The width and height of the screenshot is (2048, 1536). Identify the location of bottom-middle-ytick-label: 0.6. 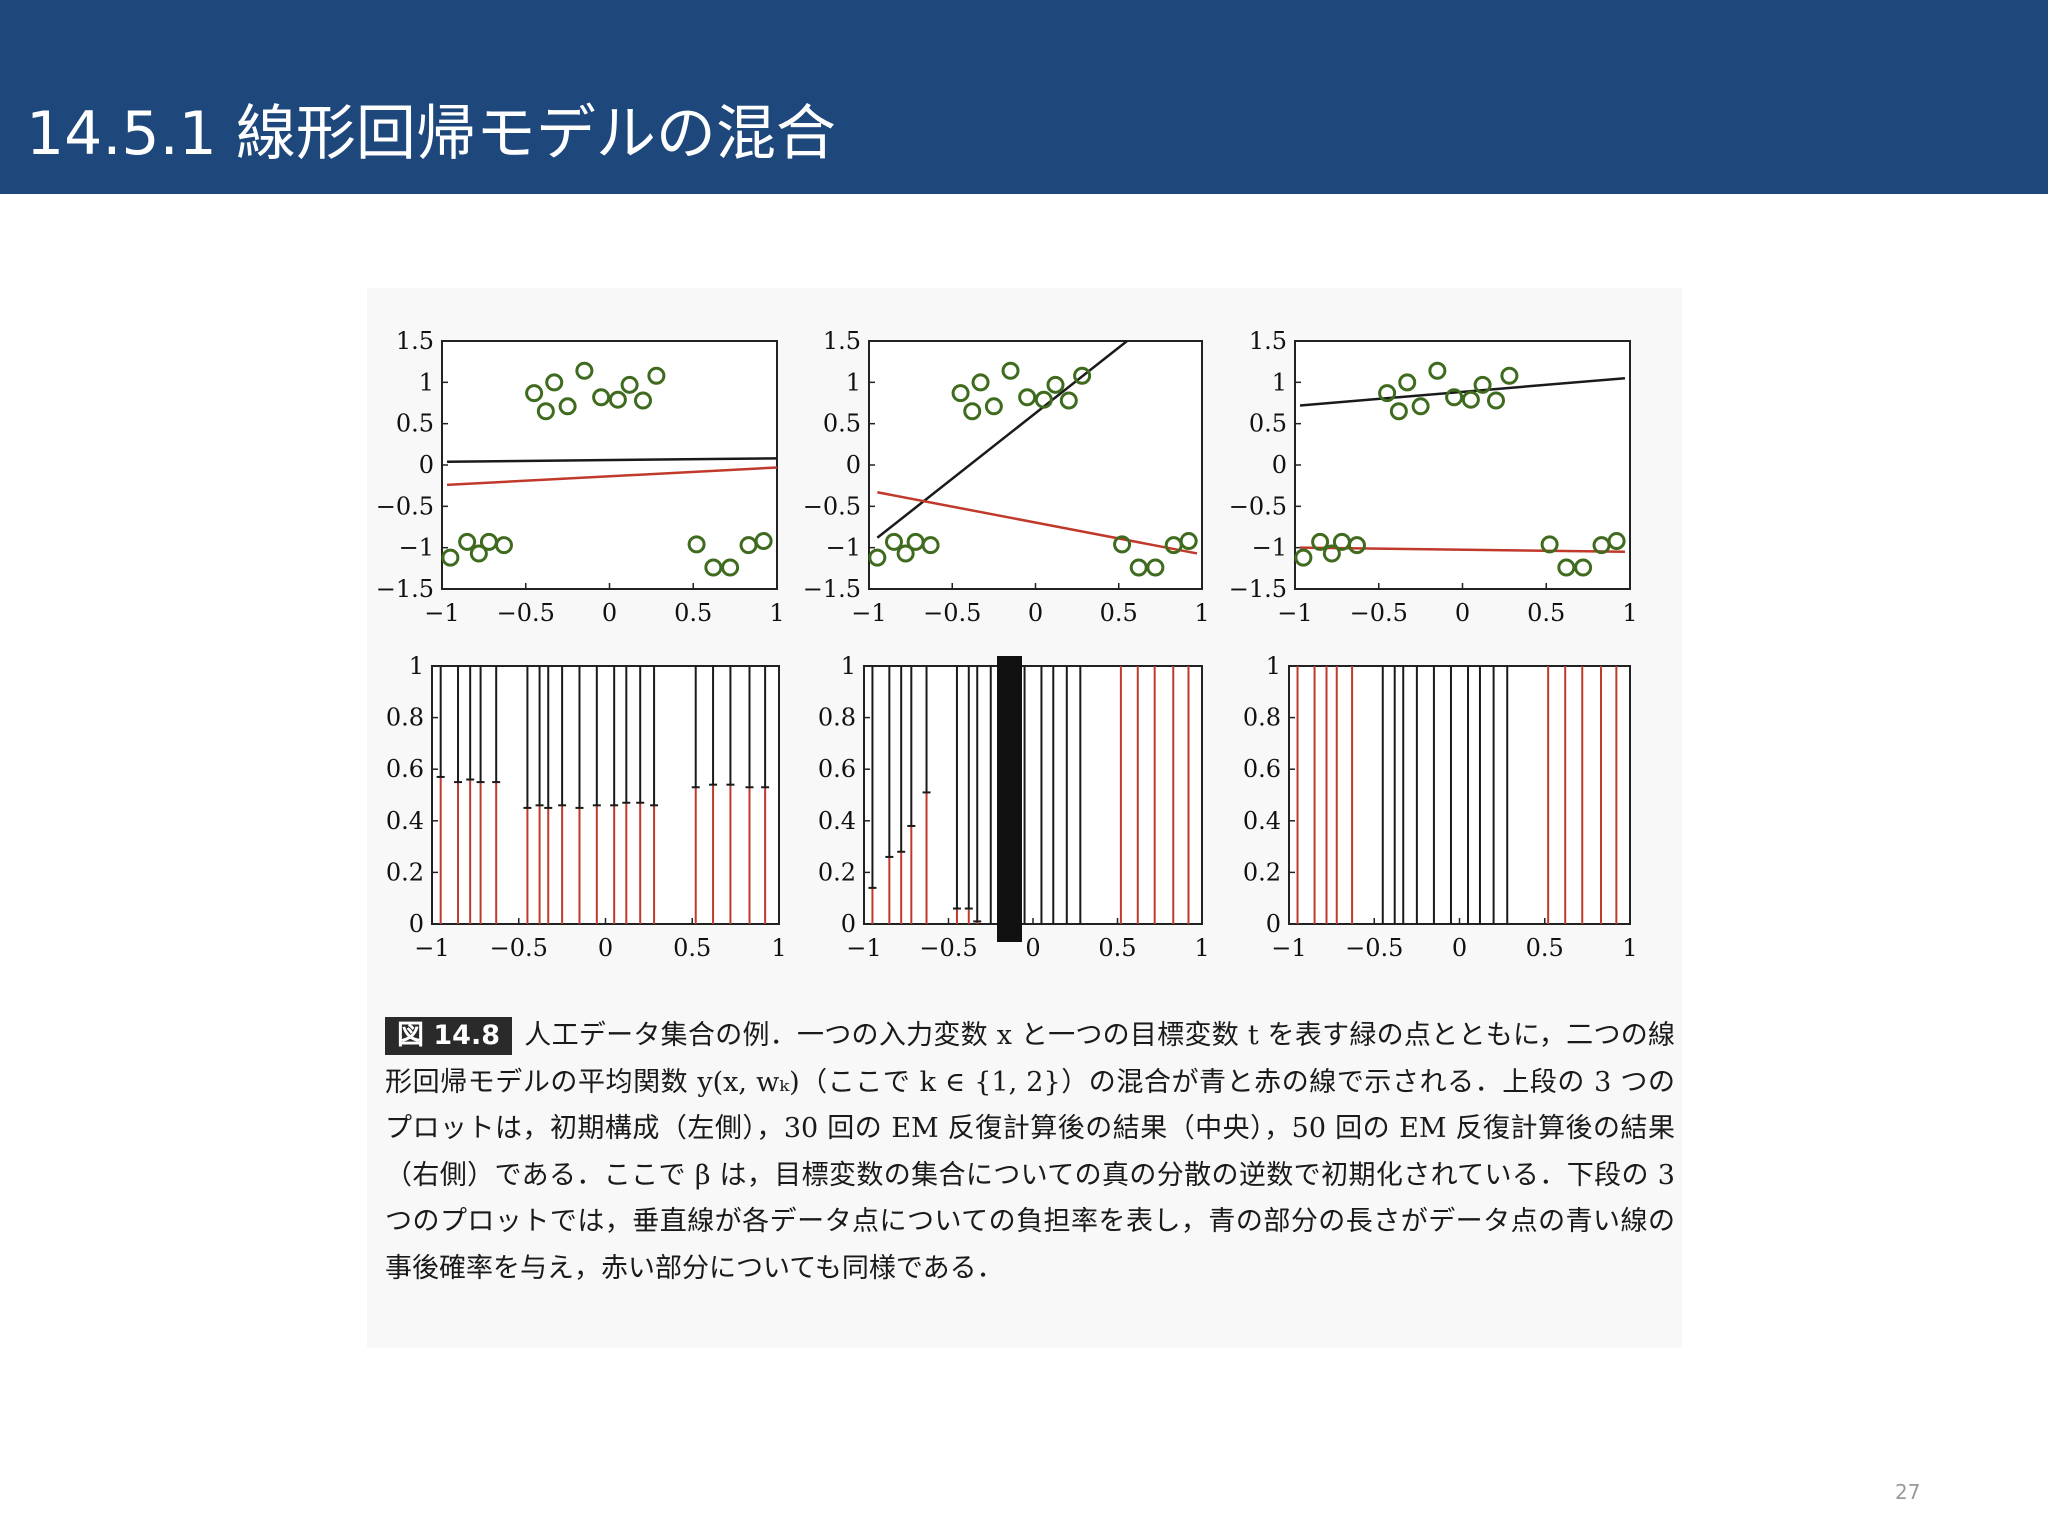
(837, 769).